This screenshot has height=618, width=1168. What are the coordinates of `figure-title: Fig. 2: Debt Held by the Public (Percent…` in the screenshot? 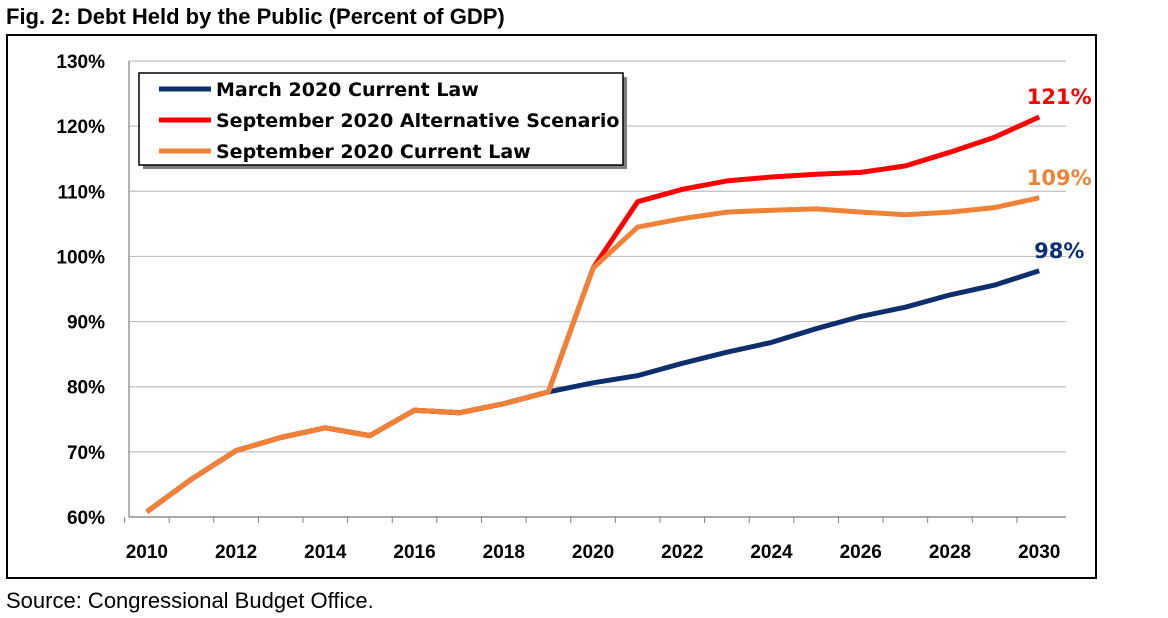 It's located at (255, 16).